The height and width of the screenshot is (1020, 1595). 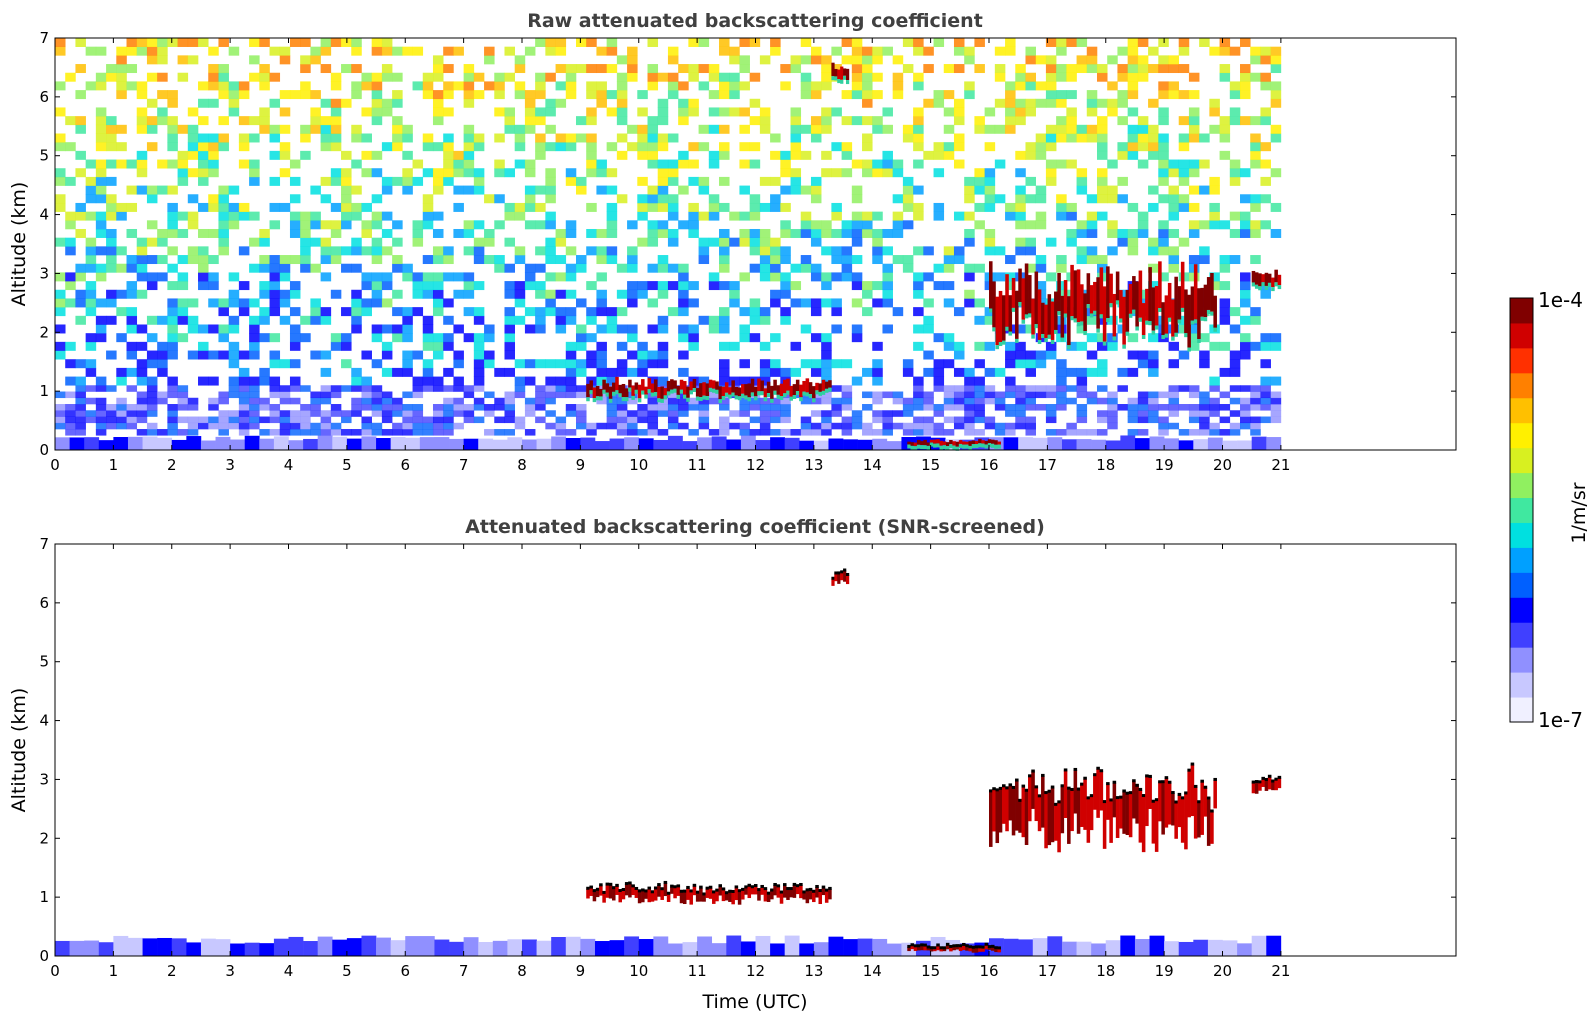 I want to click on colorbar, so click(x=1521, y=510).